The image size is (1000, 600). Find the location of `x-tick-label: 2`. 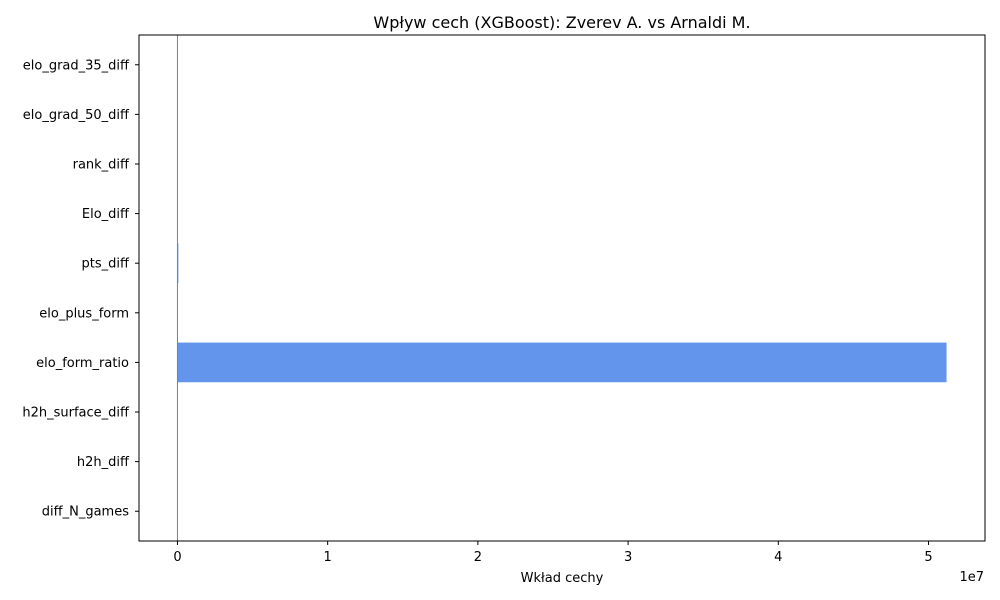

x-tick-label: 2 is located at coordinates (478, 557).